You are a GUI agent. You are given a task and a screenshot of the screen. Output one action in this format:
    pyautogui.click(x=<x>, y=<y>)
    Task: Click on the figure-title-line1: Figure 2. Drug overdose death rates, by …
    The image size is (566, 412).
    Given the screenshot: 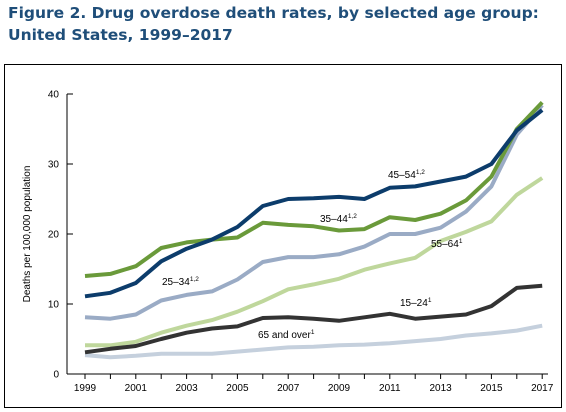 What is the action you would take?
    pyautogui.click(x=273, y=13)
    